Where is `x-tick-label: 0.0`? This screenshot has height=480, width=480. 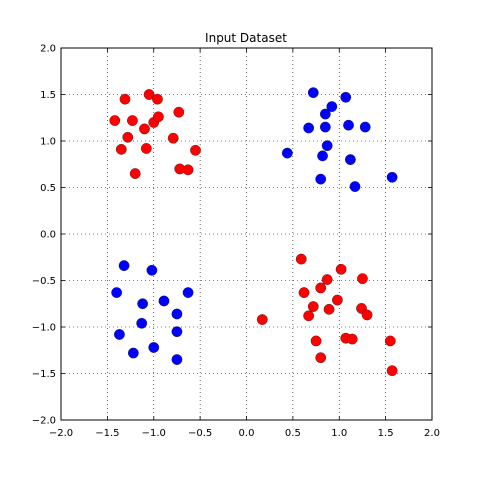 x-tick-label: 0.0 is located at coordinates (247, 433).